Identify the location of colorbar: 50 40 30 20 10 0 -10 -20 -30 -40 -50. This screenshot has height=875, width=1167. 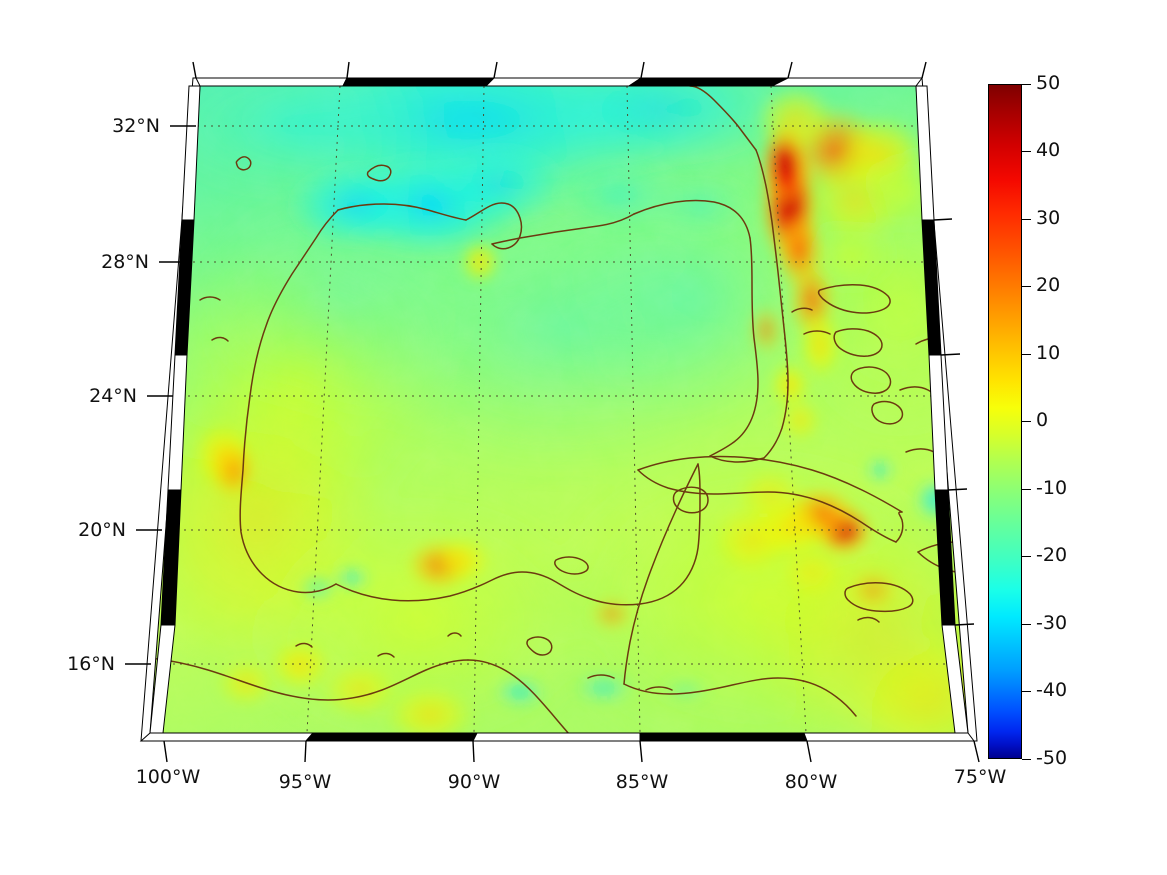
(1027, 421).